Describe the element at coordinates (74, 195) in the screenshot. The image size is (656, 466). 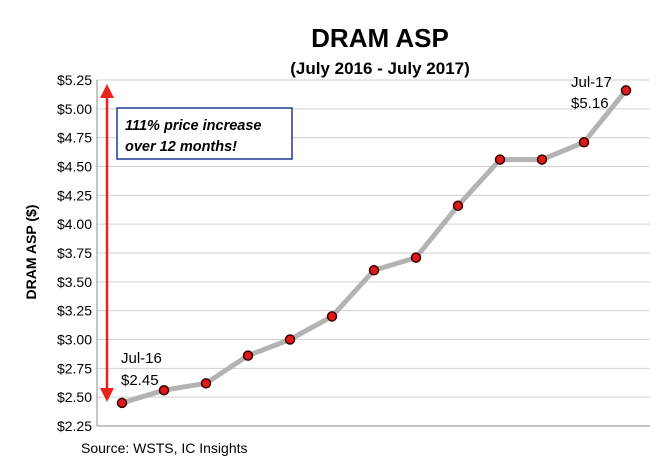
I see `y-tick-label: $4.25` at that location.